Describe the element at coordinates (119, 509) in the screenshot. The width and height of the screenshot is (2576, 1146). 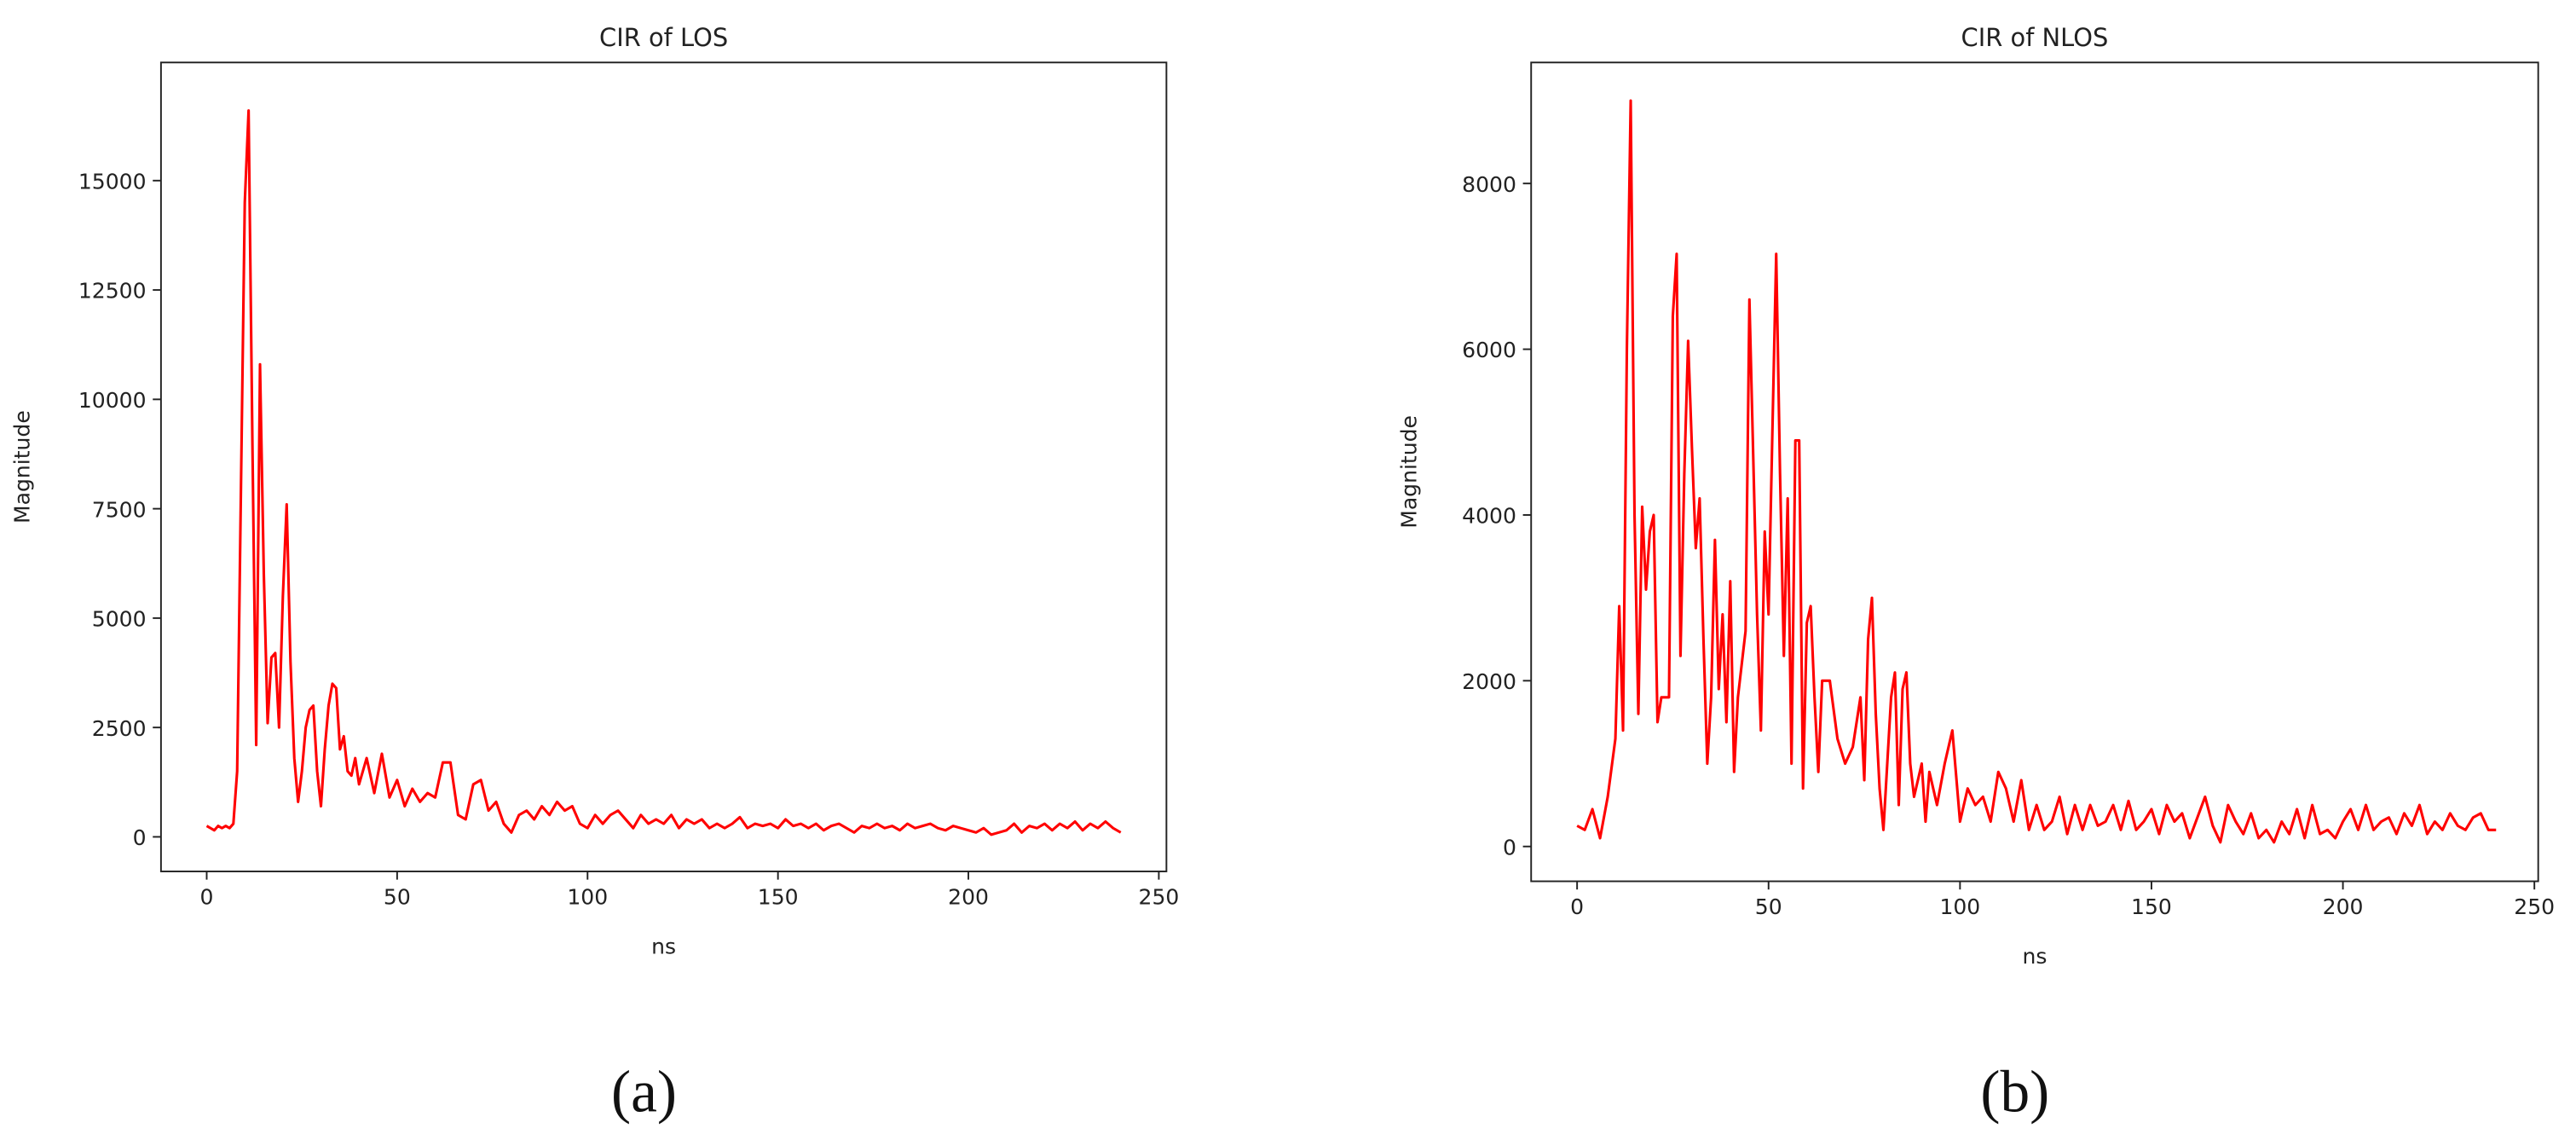
I see `y-tick-label: 7500` at that location.